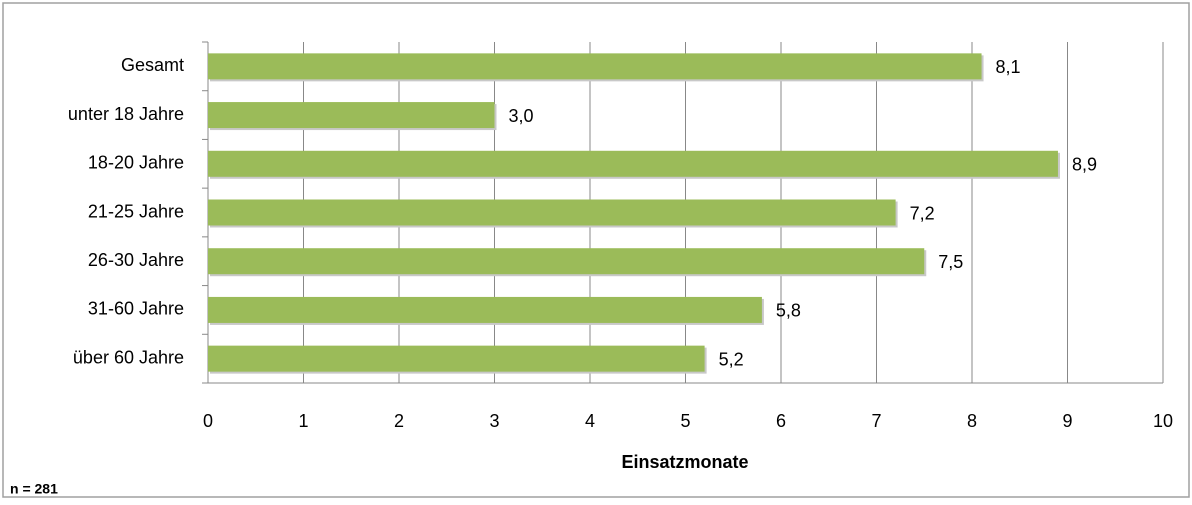 The height and width of the screenshot is (505, 1192). I want to click on data-label: 5,2, so click(731, 359).